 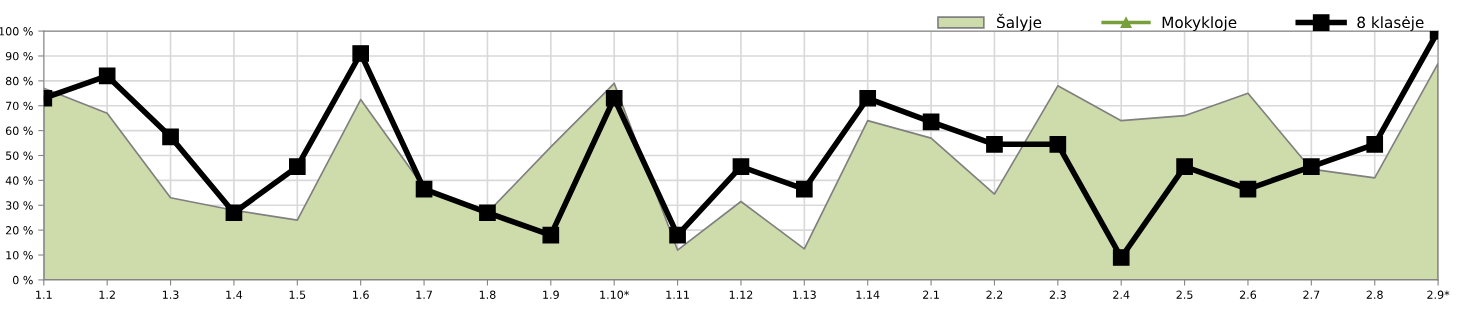 What do you see at coordinates (19, 56) in the screenshot?
I see `y-tick-label: 90 %` at bounding box center [19, 56].